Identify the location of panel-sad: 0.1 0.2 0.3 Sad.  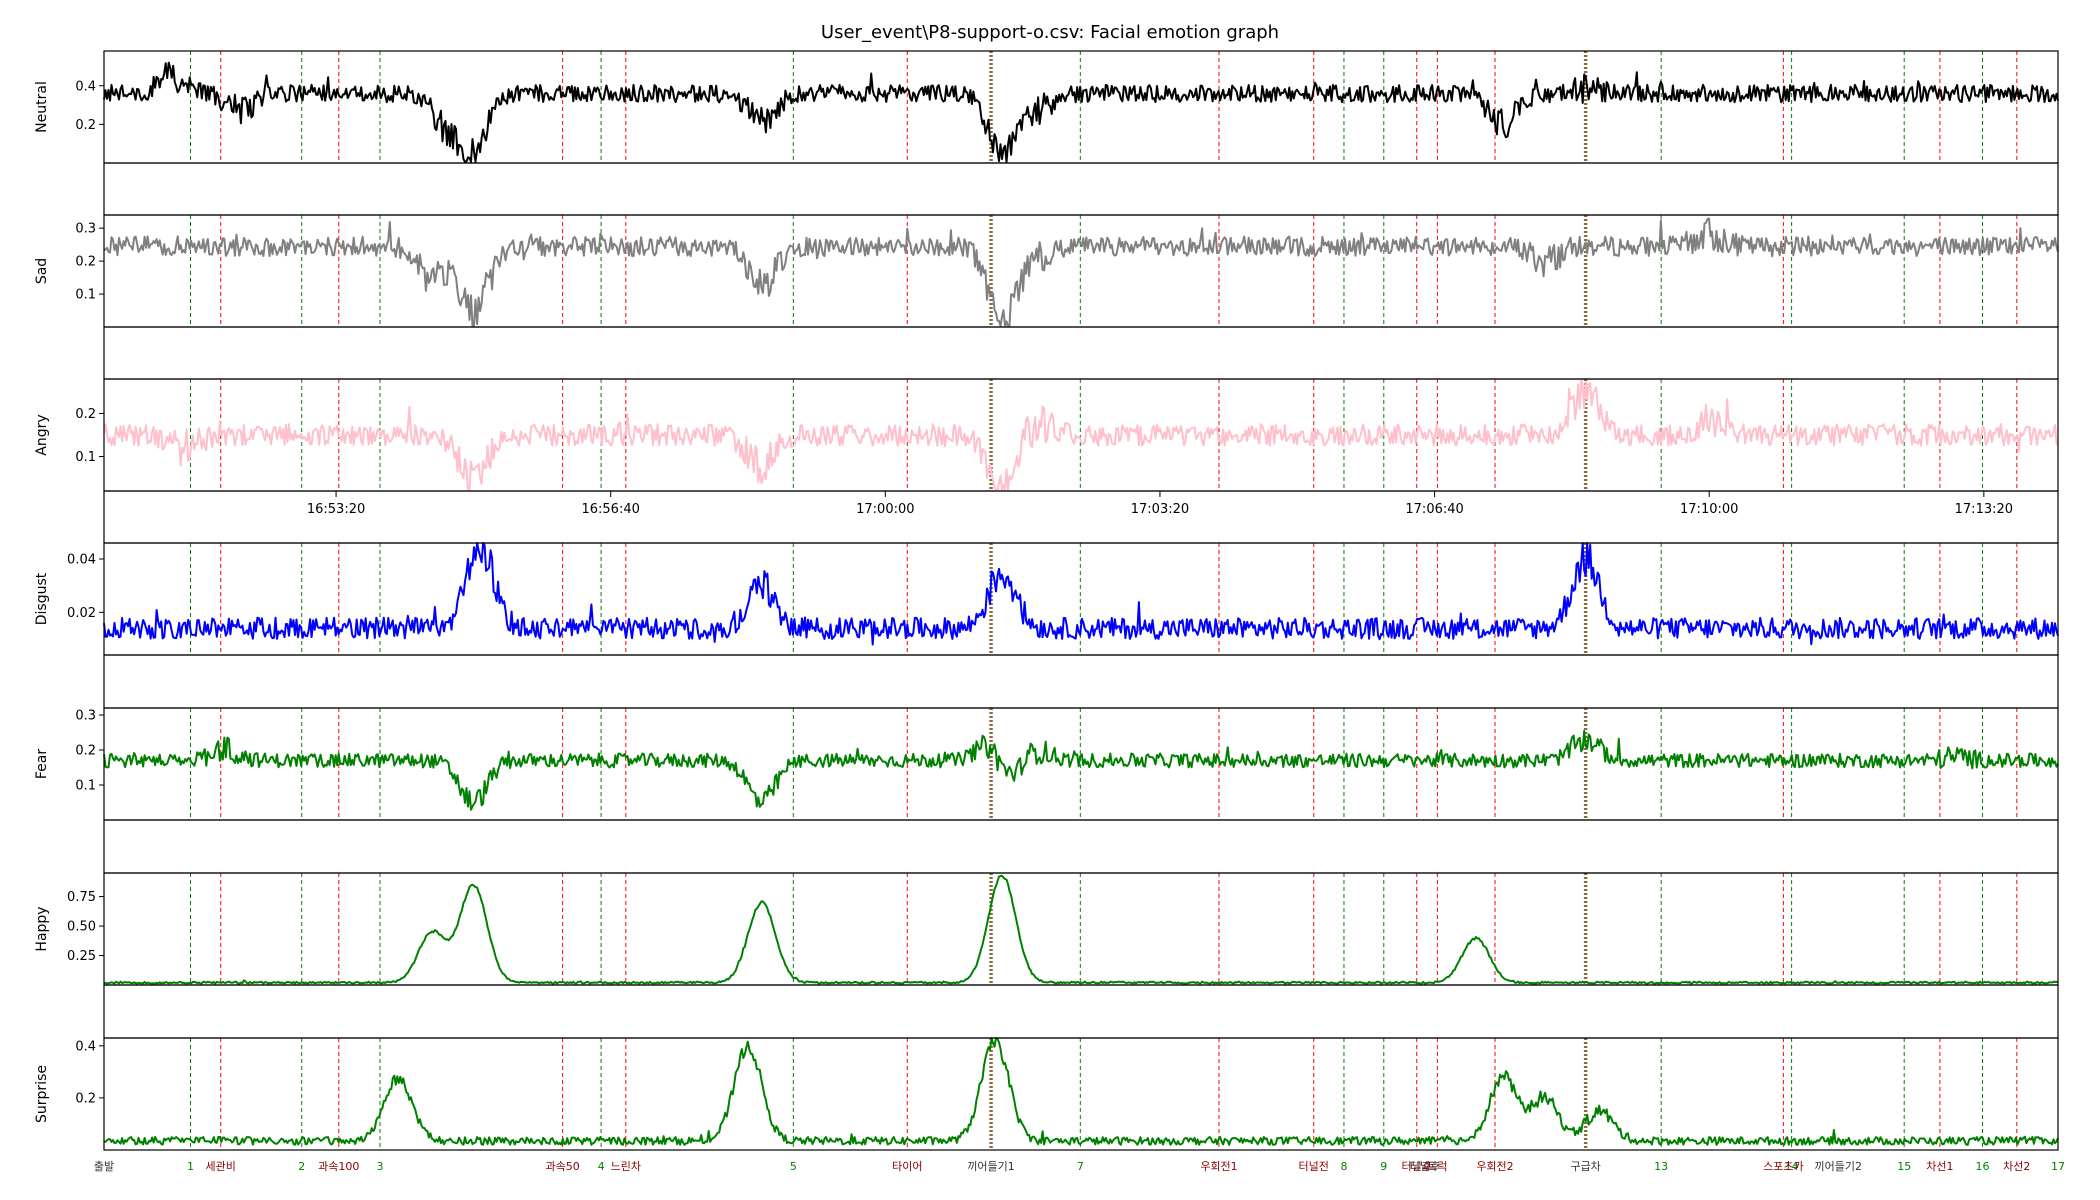
(1046, 271).